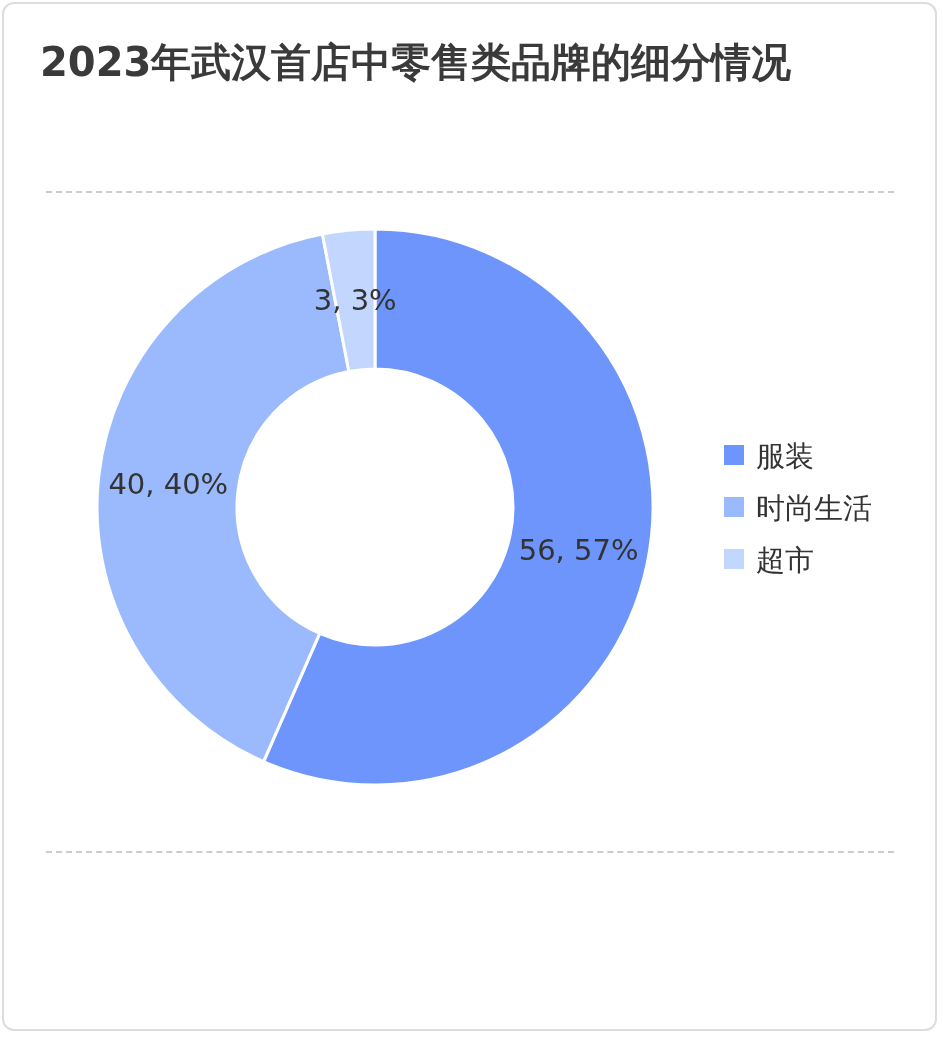 The height and width of the screenshot is (1037, 943). What do you see at coordinates (578, 549) in the screenshot?
I see `data-label: 56, 57%` at bounding box center [578, 549].